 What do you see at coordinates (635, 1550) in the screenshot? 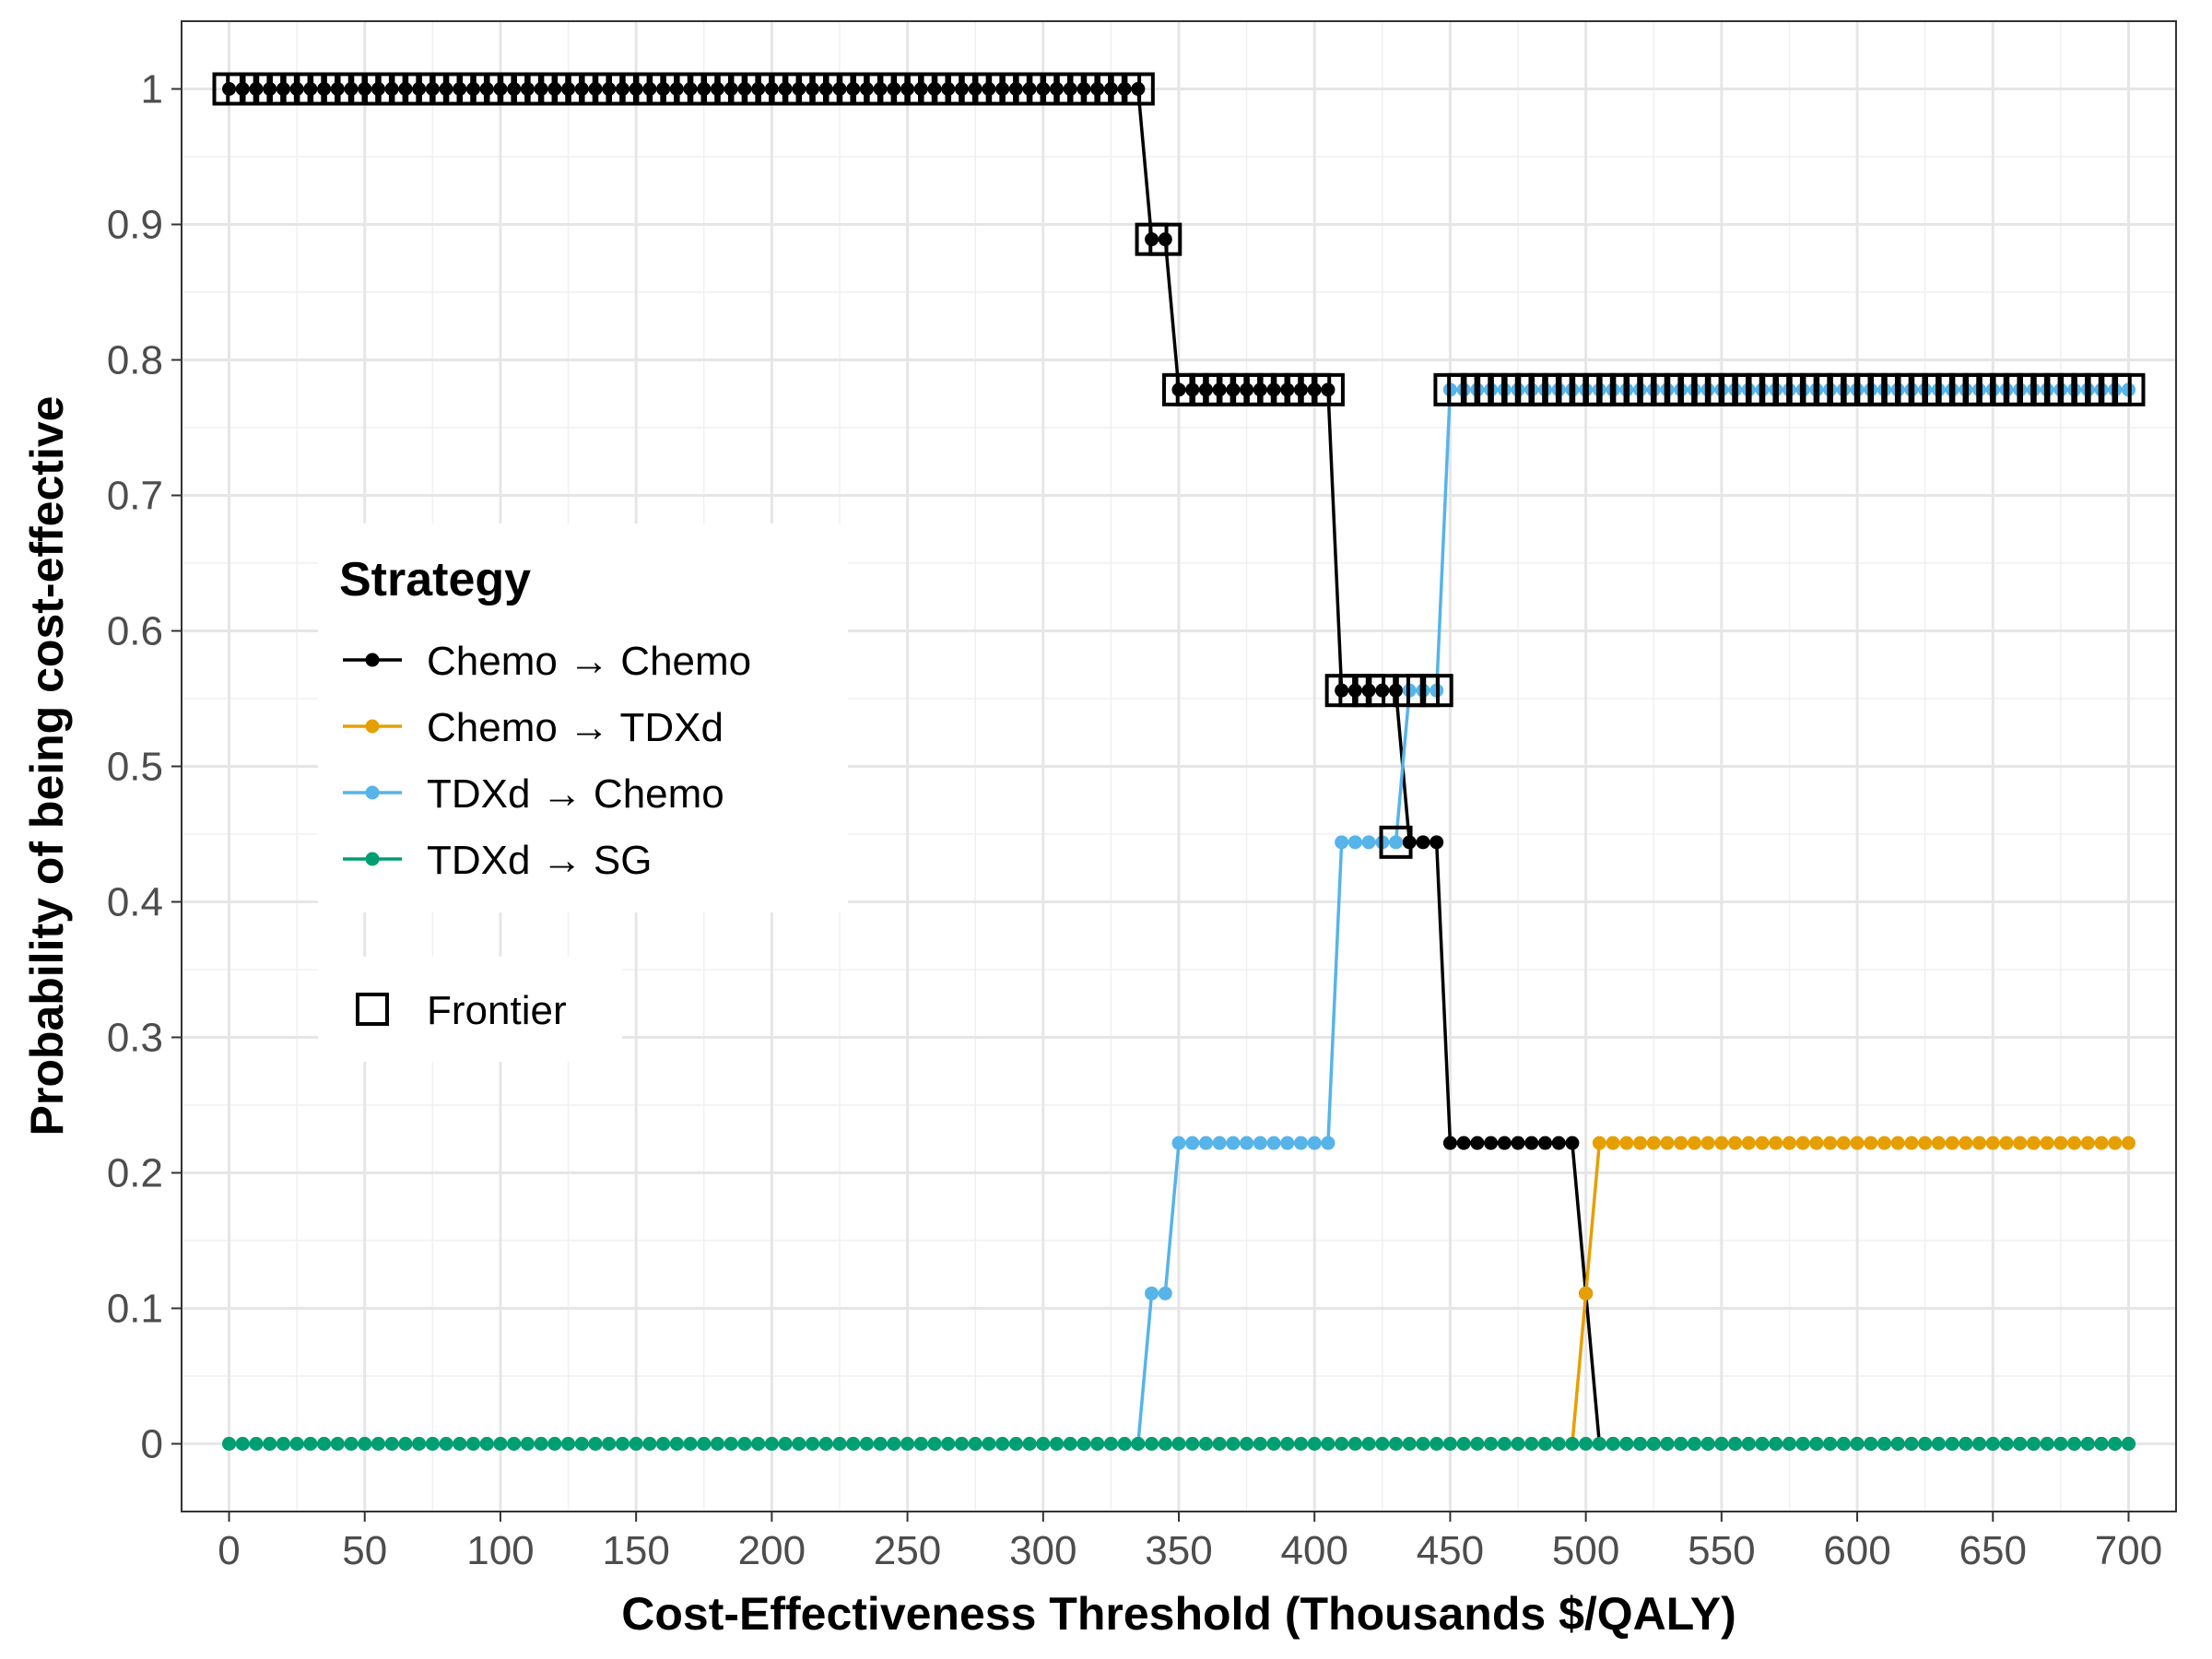
I see `x-tick-label: 150` at bounding box center [635, 1550].